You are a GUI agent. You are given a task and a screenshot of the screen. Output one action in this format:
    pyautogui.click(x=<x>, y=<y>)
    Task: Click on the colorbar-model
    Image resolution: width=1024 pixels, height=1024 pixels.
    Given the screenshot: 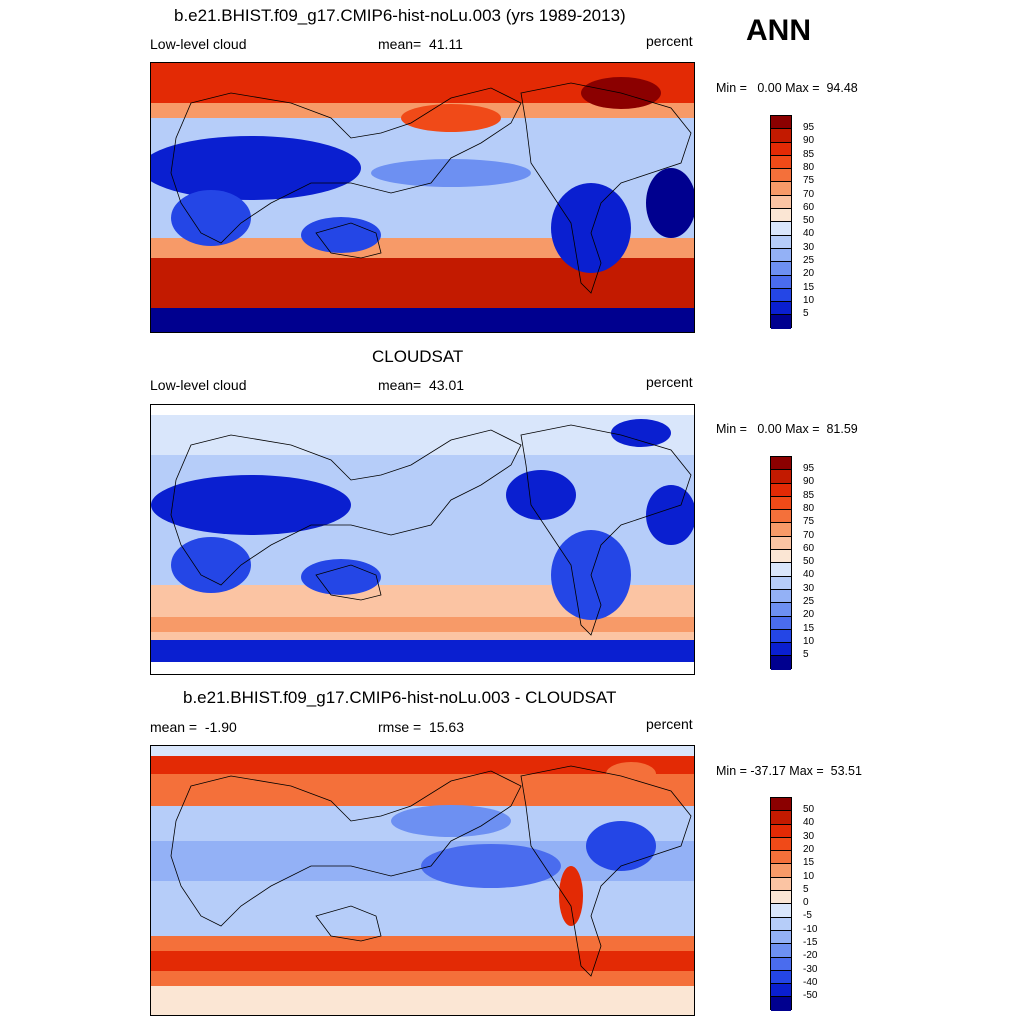 What is the action you would take?
    pyautogui.click(x=781, y=222)
    